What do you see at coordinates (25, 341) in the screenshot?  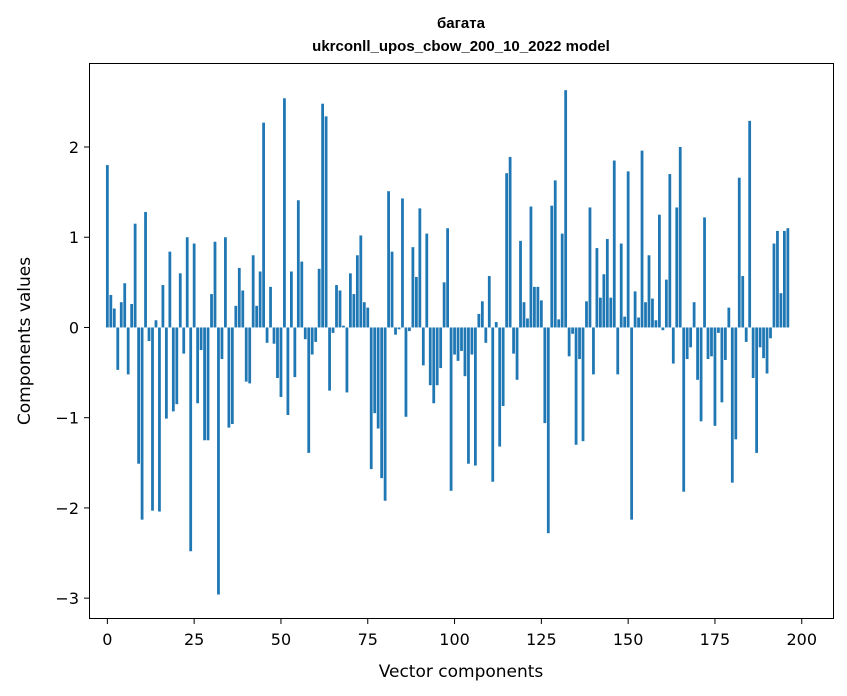 I see `y-axis-label: Components values` at bounding box center [25, 341].